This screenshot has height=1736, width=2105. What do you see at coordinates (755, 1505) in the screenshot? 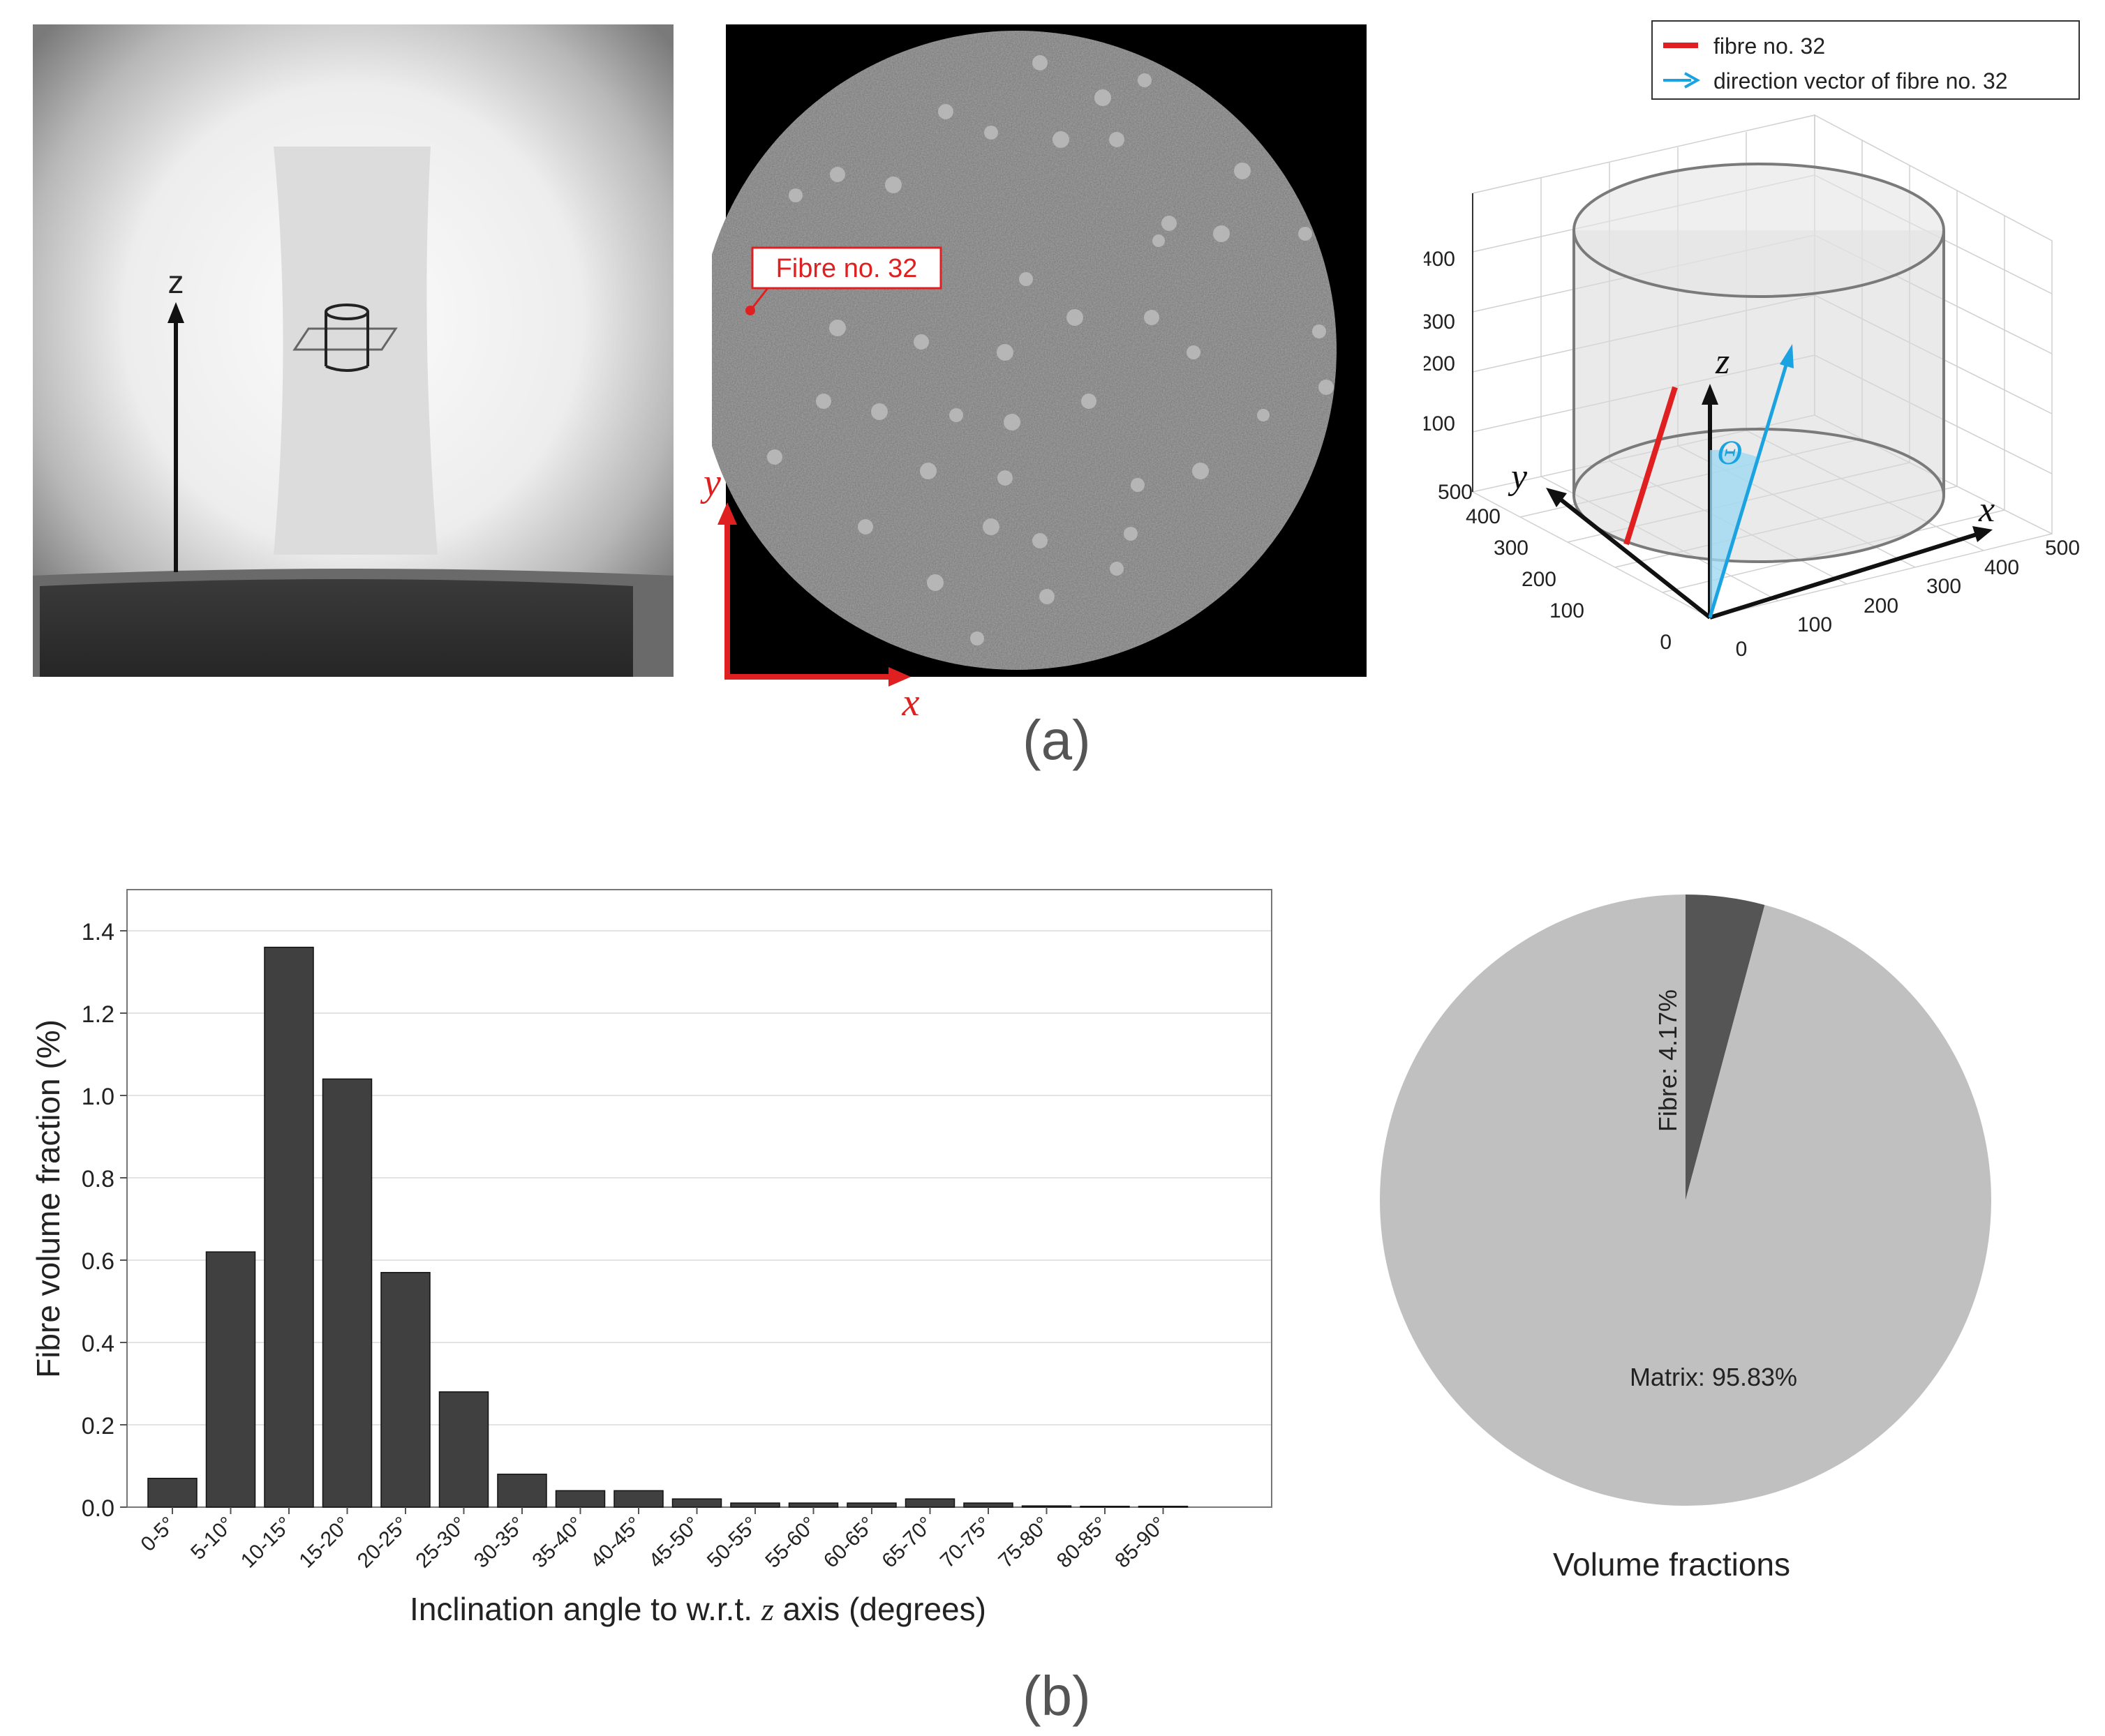
I see `bar-50-55°` at bounding box center [755, 1505].